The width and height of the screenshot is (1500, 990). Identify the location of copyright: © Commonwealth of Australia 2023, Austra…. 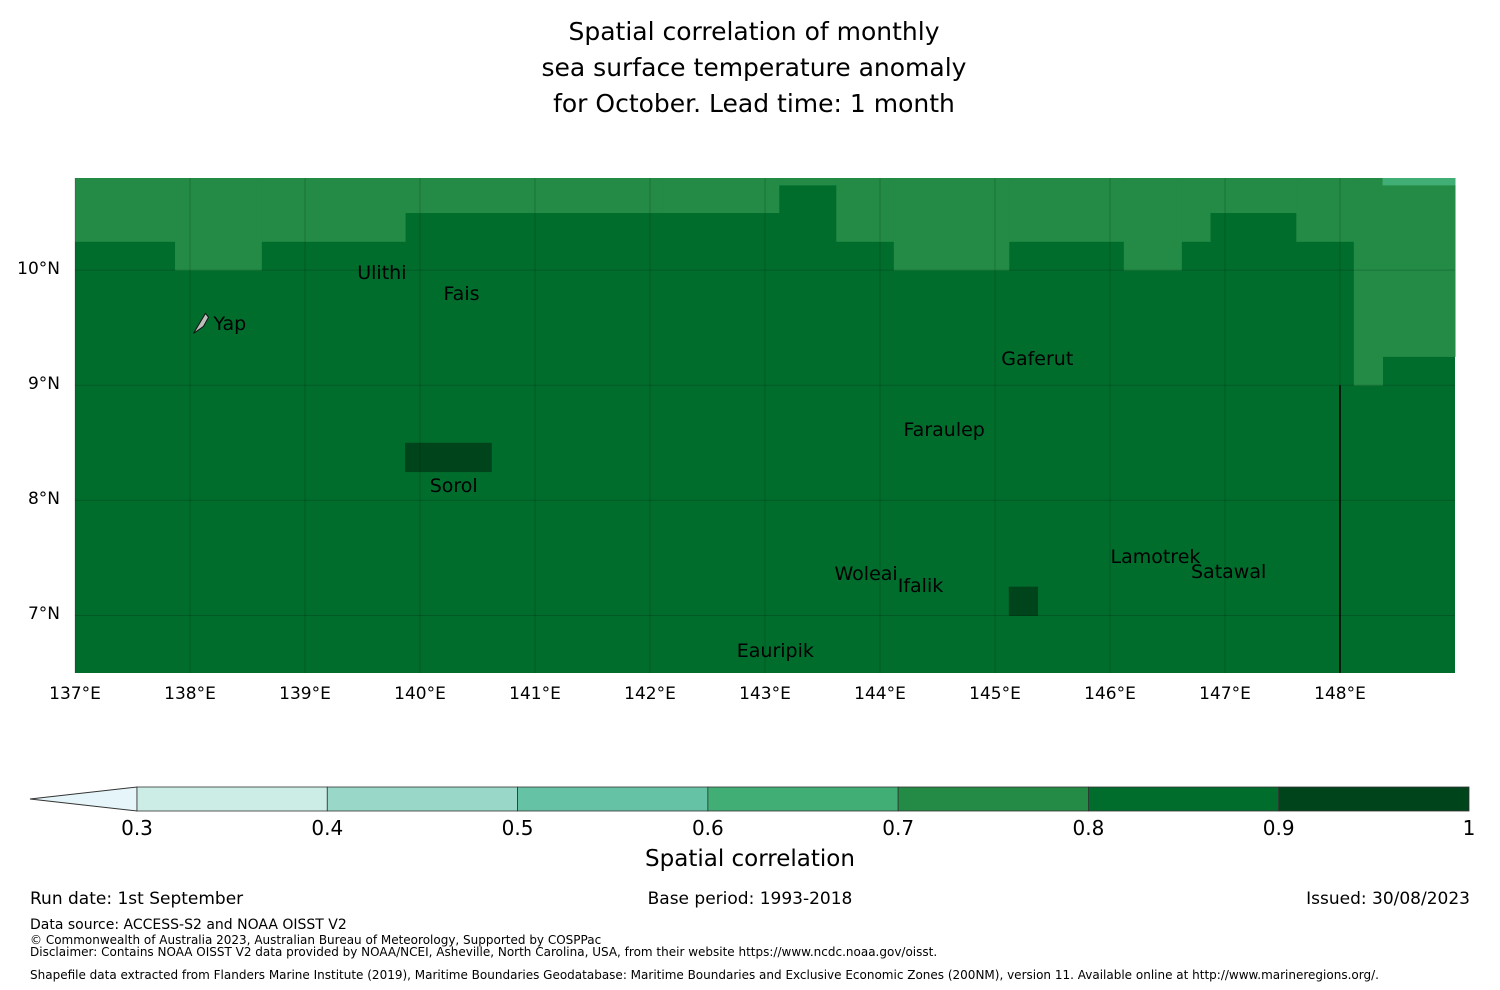
(316, 940).